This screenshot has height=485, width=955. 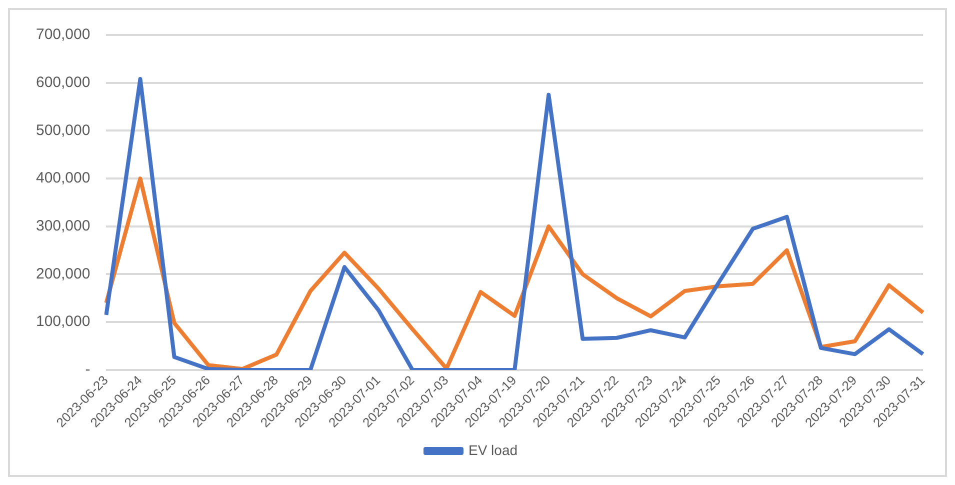 I want to click on y-tick-label: 100,000, so click(x=63, y=321).